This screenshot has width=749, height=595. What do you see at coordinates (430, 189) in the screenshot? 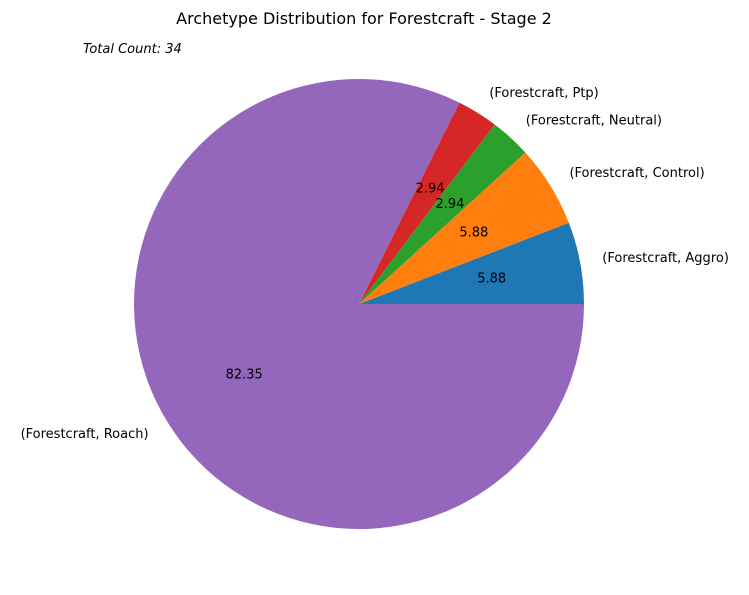
I see `slice-value-label-3: 2.94` at bounding box center [430, 189].